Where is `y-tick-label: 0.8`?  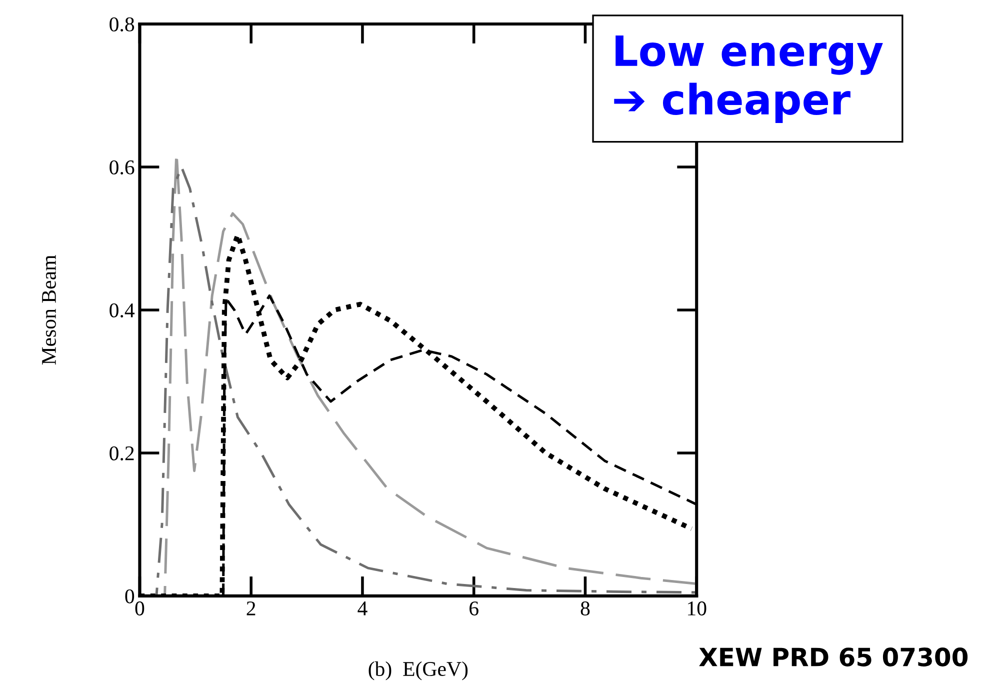 y-tick-label: 0.8 is located at coordinates (122, 24).